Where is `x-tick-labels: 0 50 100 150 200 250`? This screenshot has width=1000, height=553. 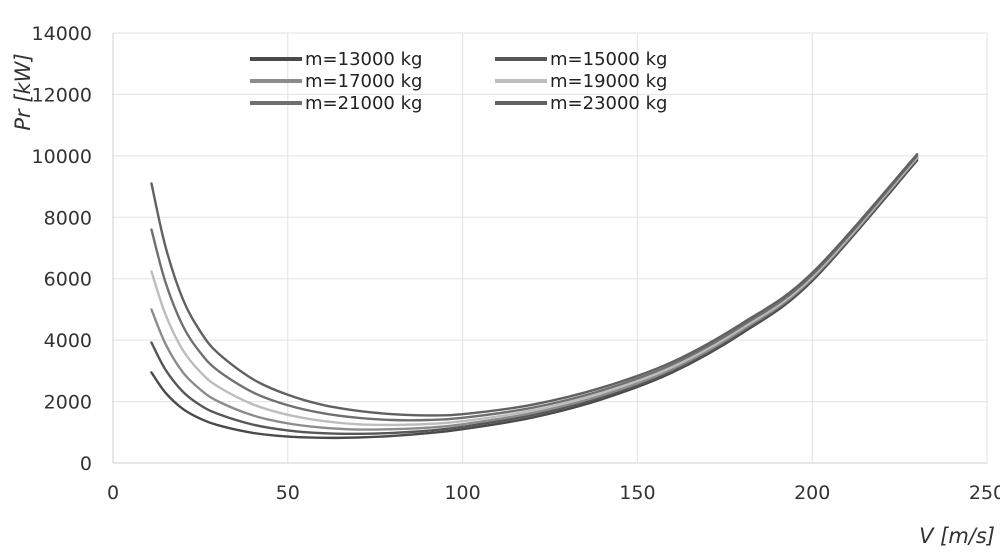 x-tick-labels: 0 50 100 150 200 250 is located at coordinates (553, 493).